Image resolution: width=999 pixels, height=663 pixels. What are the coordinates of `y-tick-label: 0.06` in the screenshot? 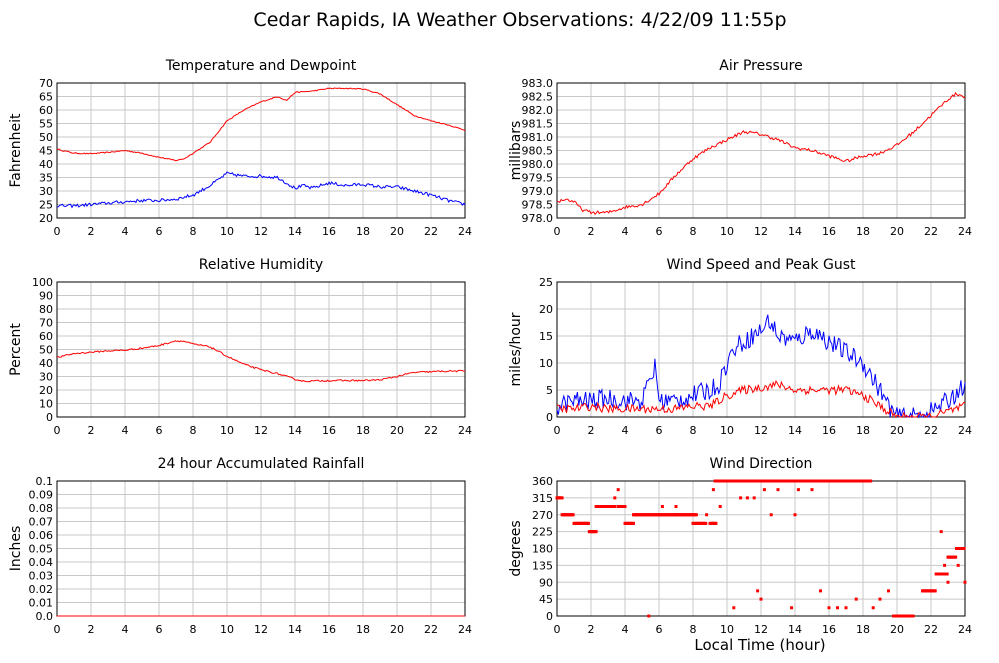 It's located at (41, 535).